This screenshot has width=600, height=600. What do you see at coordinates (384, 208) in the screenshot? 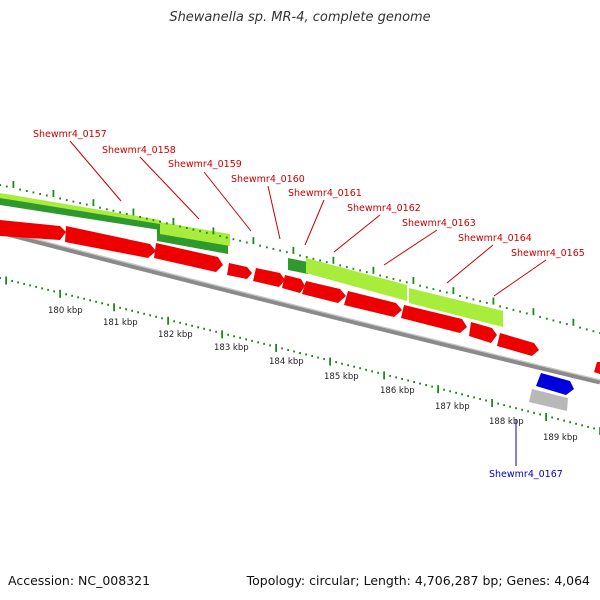
I see `gene-label: Shewmr4_0162` at bounding box center [384, 208].